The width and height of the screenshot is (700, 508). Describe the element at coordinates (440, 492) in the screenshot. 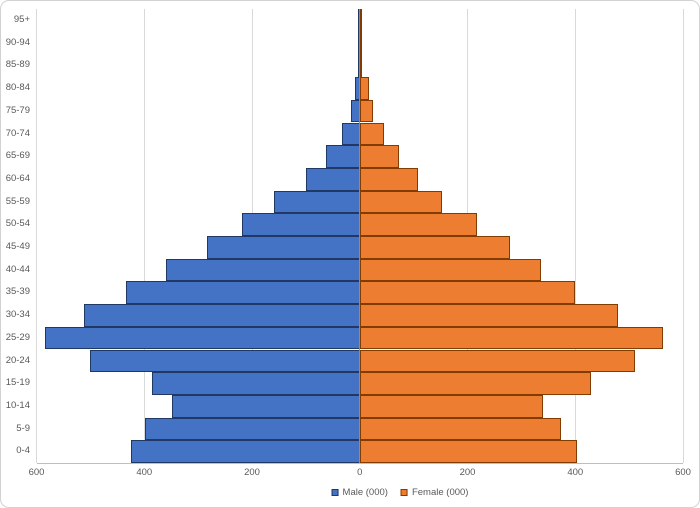

I see `legend-label-female: Female (000)` at that location.